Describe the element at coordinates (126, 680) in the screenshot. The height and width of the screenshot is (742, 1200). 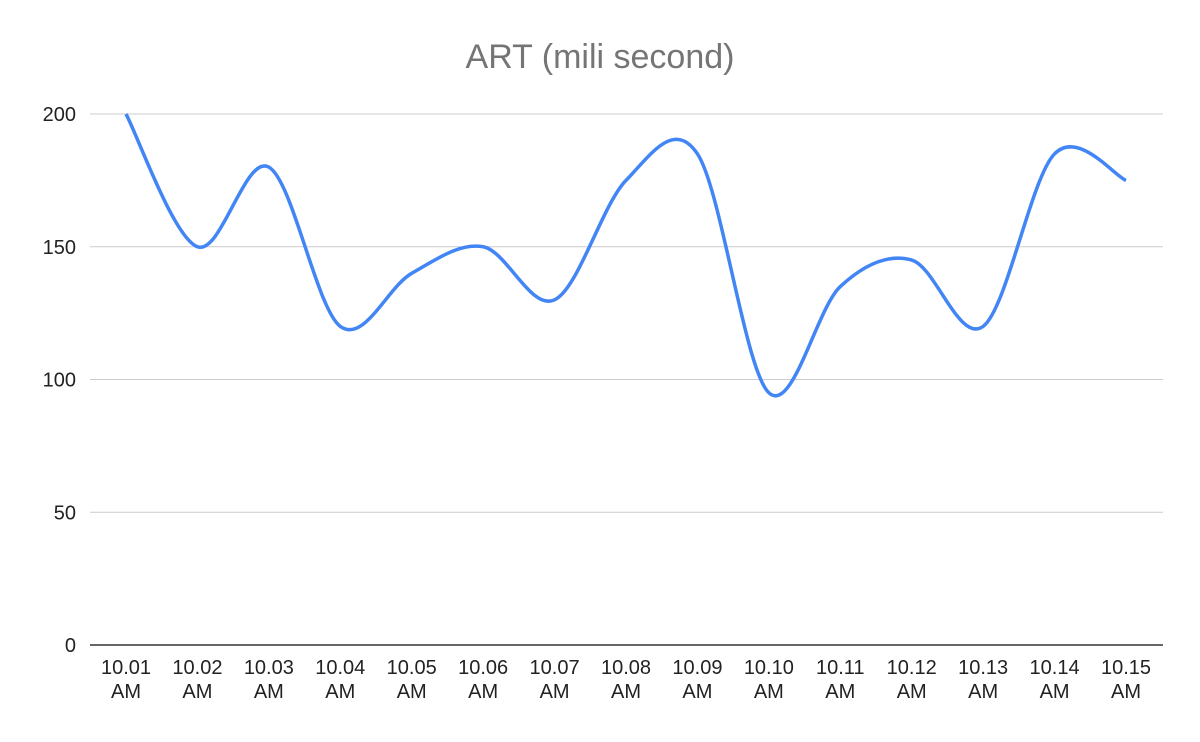
I see `x-tick-label: 10.01 AM` at that location.